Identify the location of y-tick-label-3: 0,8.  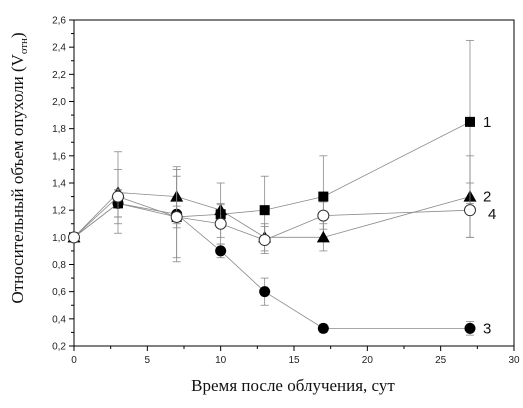
(59, 265).